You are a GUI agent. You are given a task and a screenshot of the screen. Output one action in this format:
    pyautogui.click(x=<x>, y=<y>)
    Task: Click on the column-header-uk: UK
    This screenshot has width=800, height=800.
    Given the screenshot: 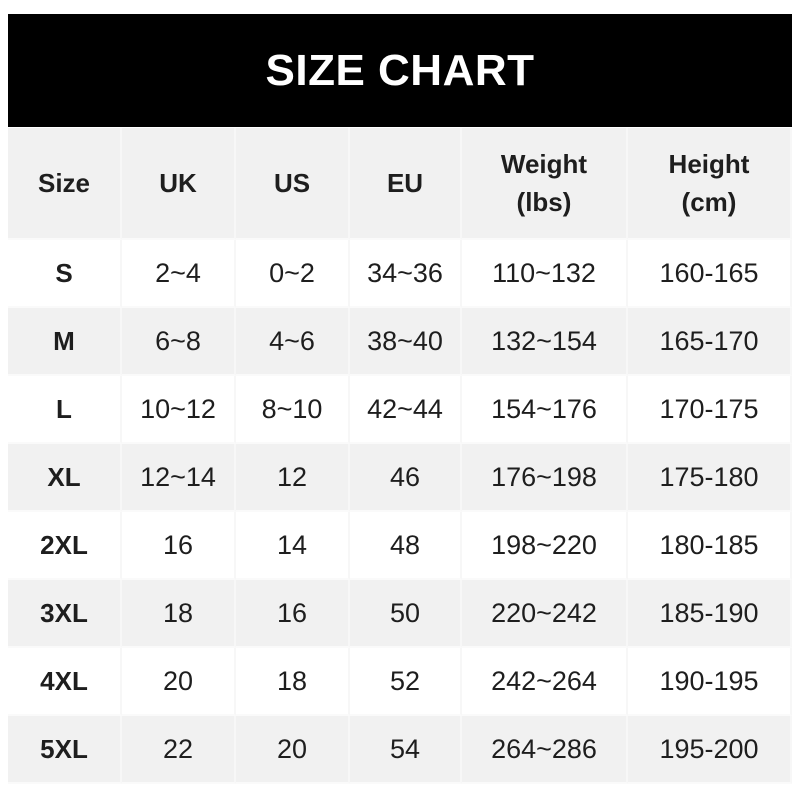 What is the action you would take?
    pyautogui.click(x=179, y=184)
    